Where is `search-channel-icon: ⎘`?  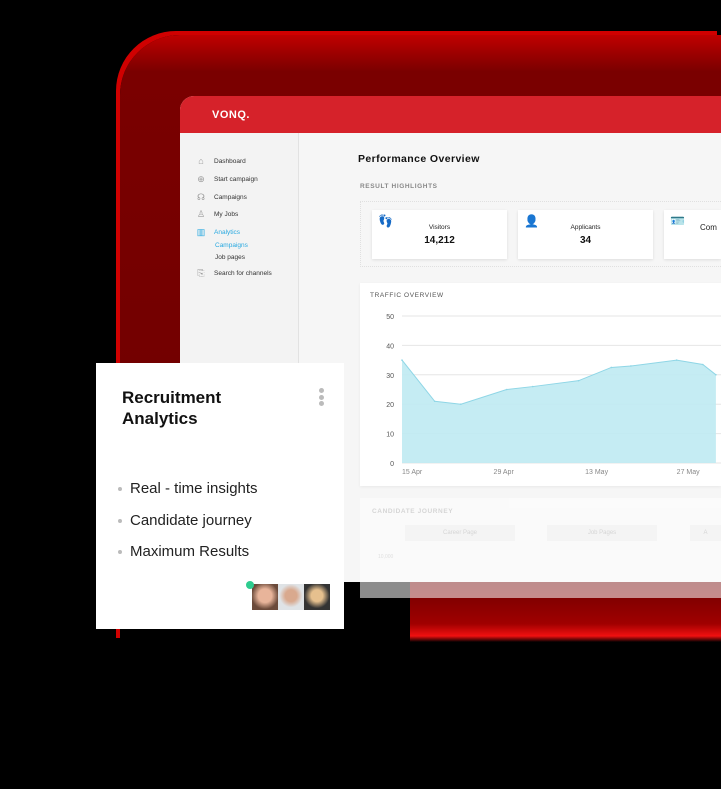 search-channel-icon: ⎘ is located at coordinates (201, 273).